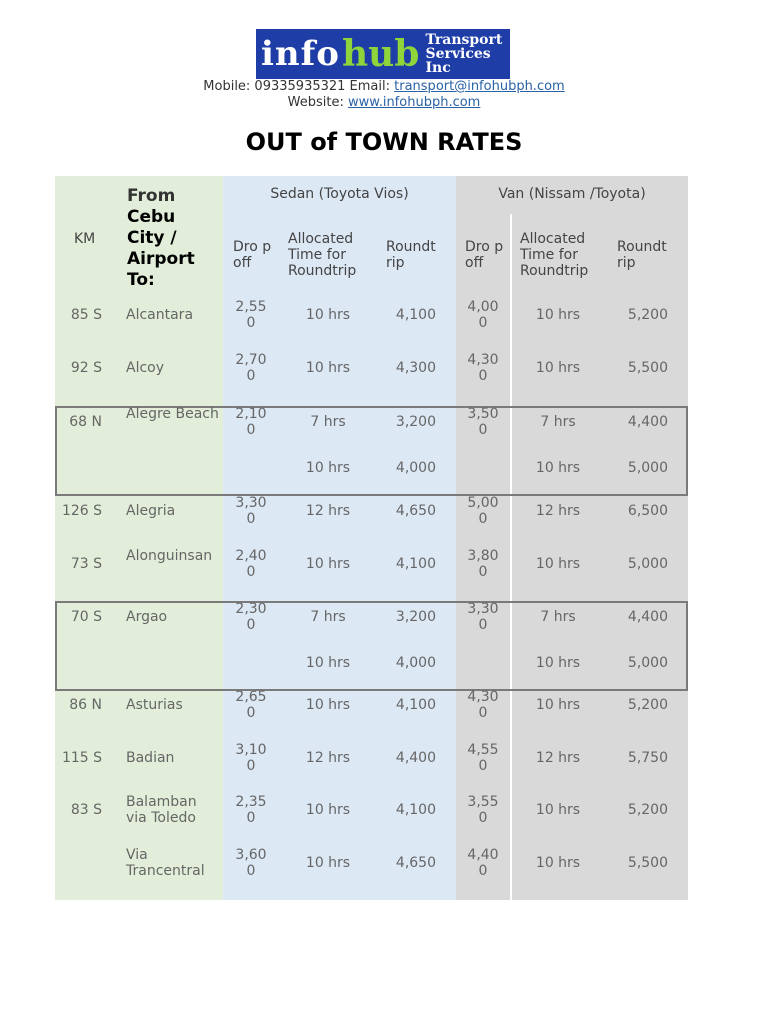 The width and height of the screenshot is (768, 1024). What do you see at coordinates (483, 863) in the screenshot?
I see `van-dropoff-cell: 4,40 0` at bounding box center [483, 863].